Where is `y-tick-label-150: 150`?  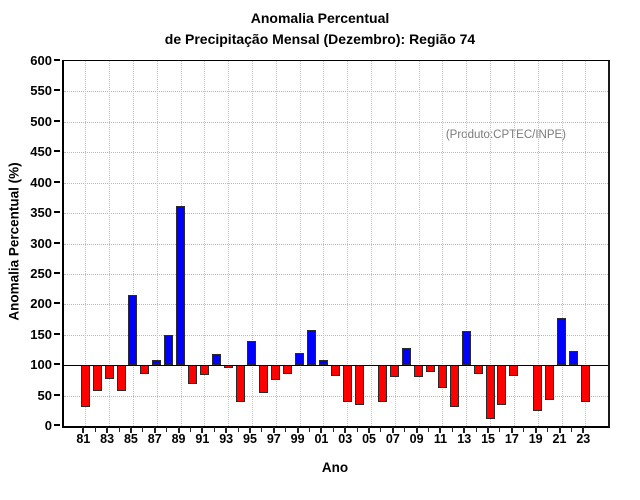 y-tick-label-150: 150 is located at coordinates (41, 334).